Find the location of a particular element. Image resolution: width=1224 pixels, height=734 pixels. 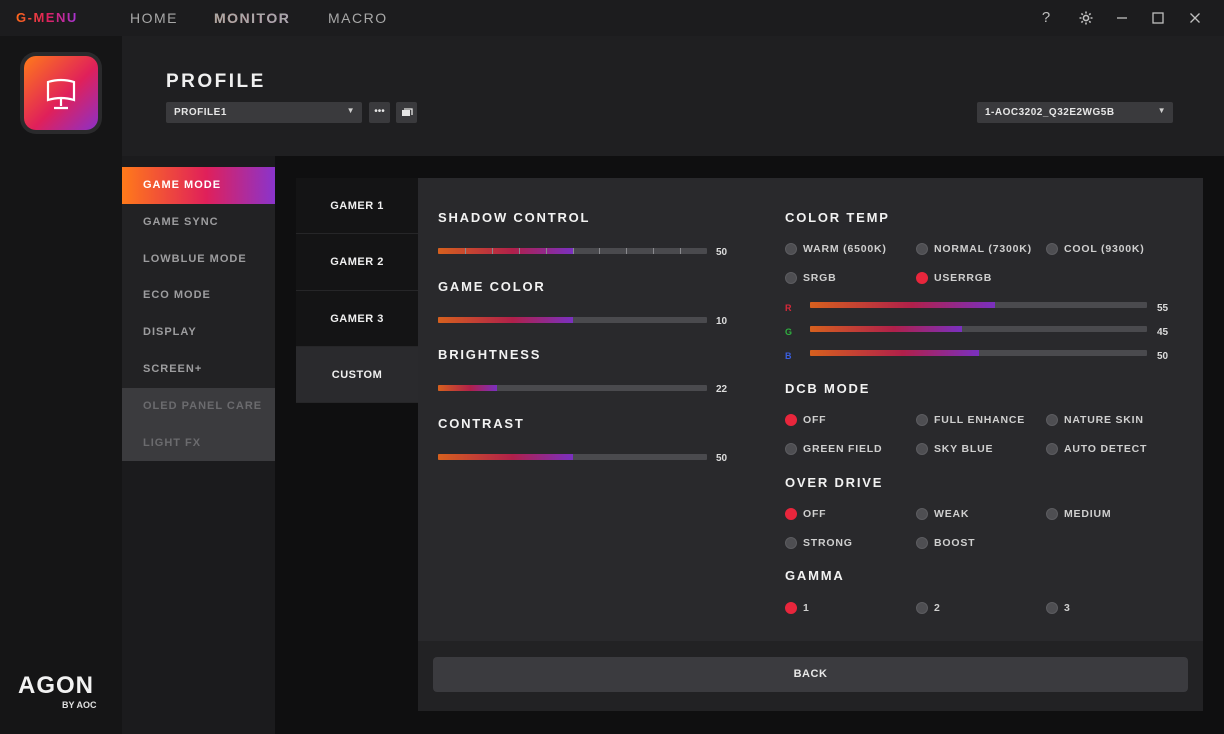

profile-copy-button is located at coordinates (406, 112).